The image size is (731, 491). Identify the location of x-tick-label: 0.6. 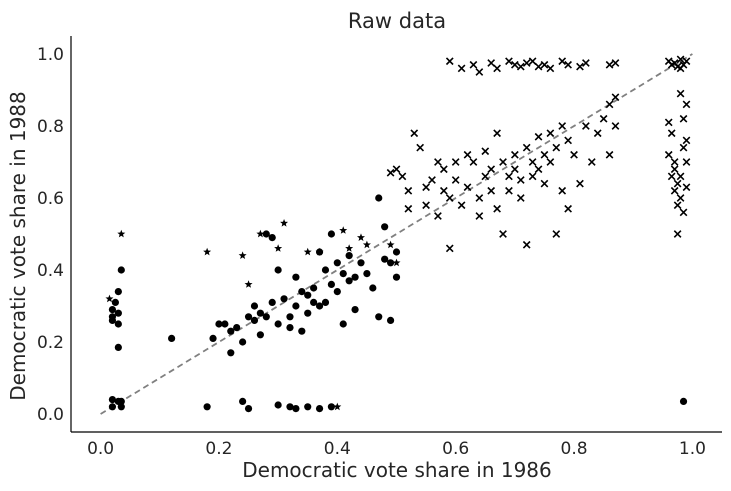
(455, 449).